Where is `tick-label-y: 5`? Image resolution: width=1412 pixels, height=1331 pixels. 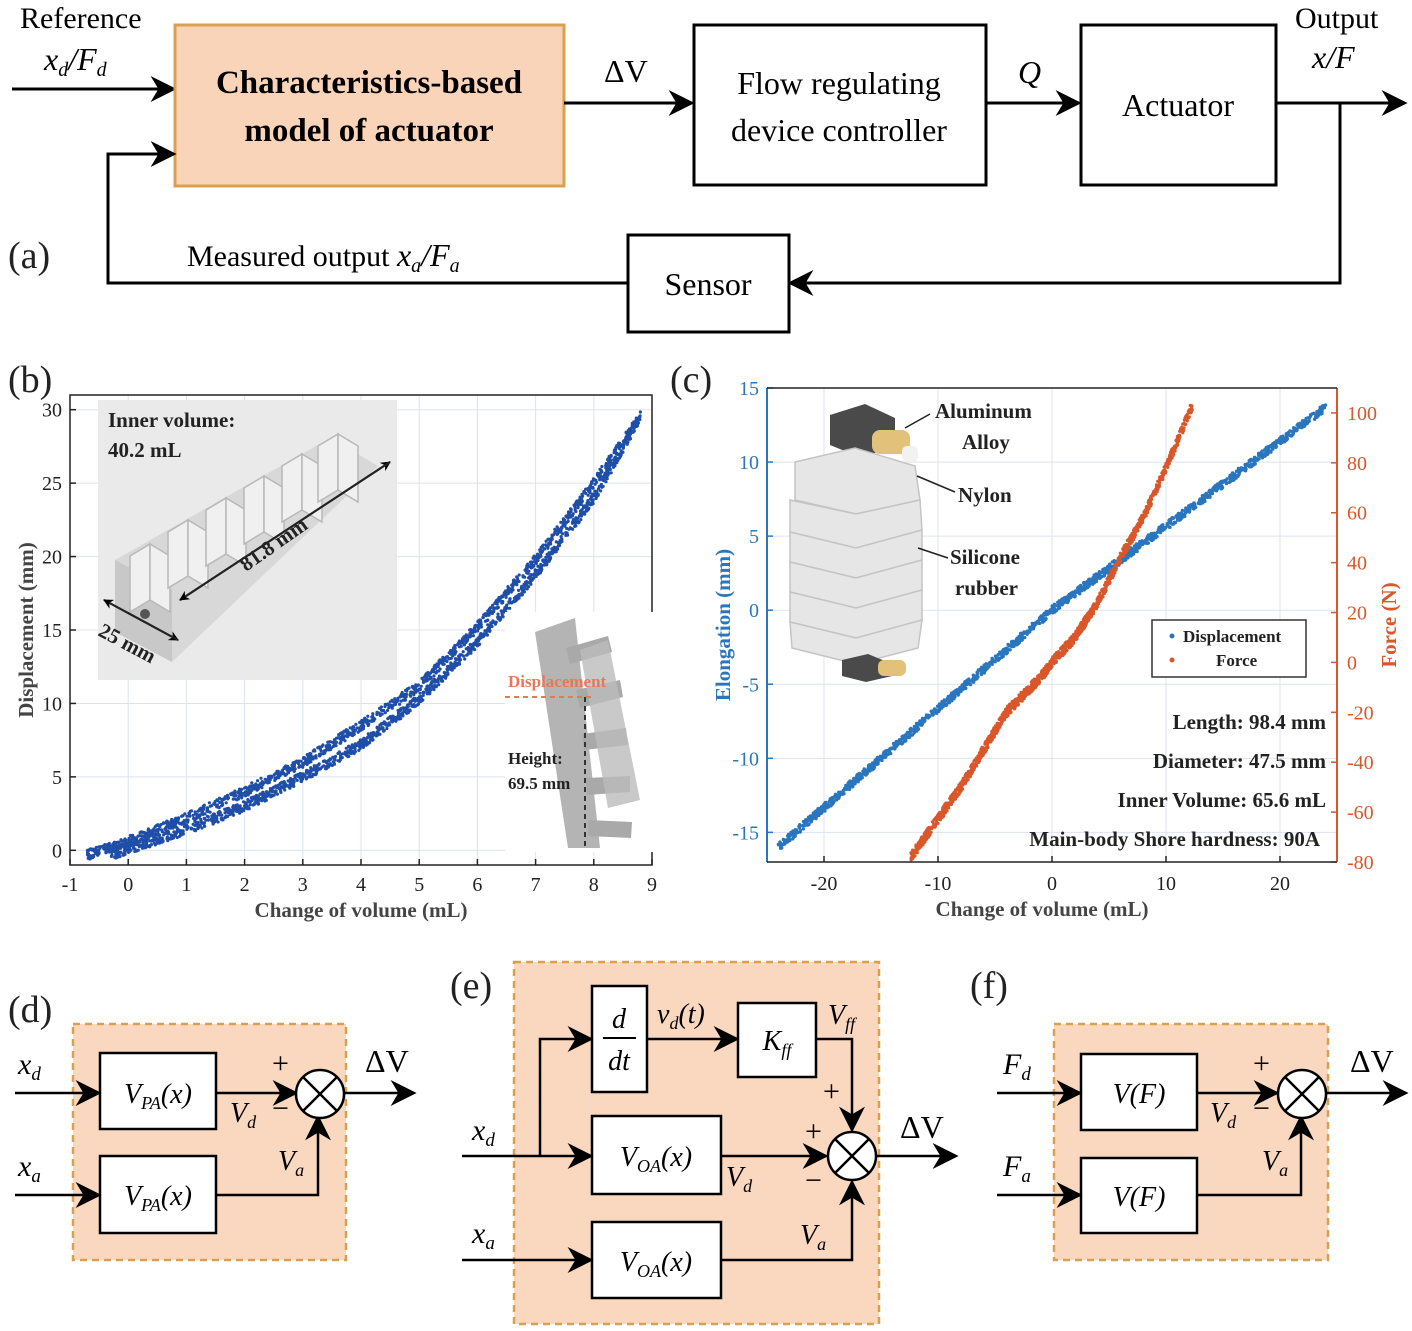 tick-label-y: 5 is located at coordinates (754, 537).